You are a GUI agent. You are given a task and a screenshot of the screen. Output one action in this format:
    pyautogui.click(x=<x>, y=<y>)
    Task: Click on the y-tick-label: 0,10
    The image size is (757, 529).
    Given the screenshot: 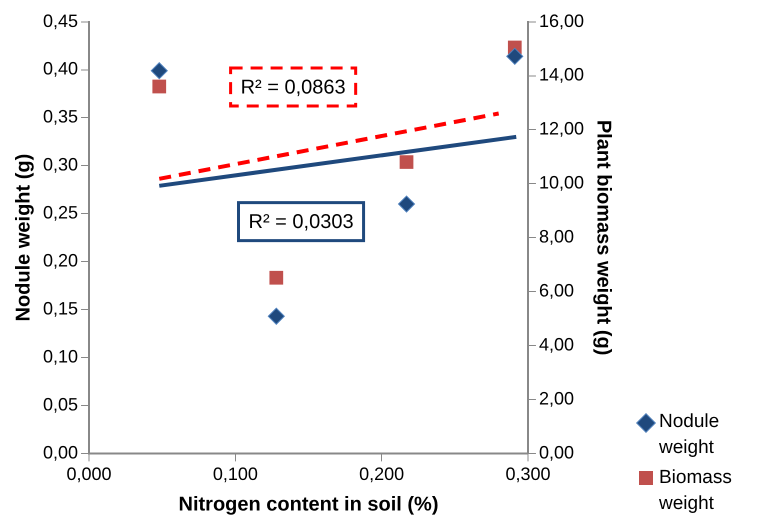 What is the action you would take?
    pyautogui.click(x=60, y=356)
    